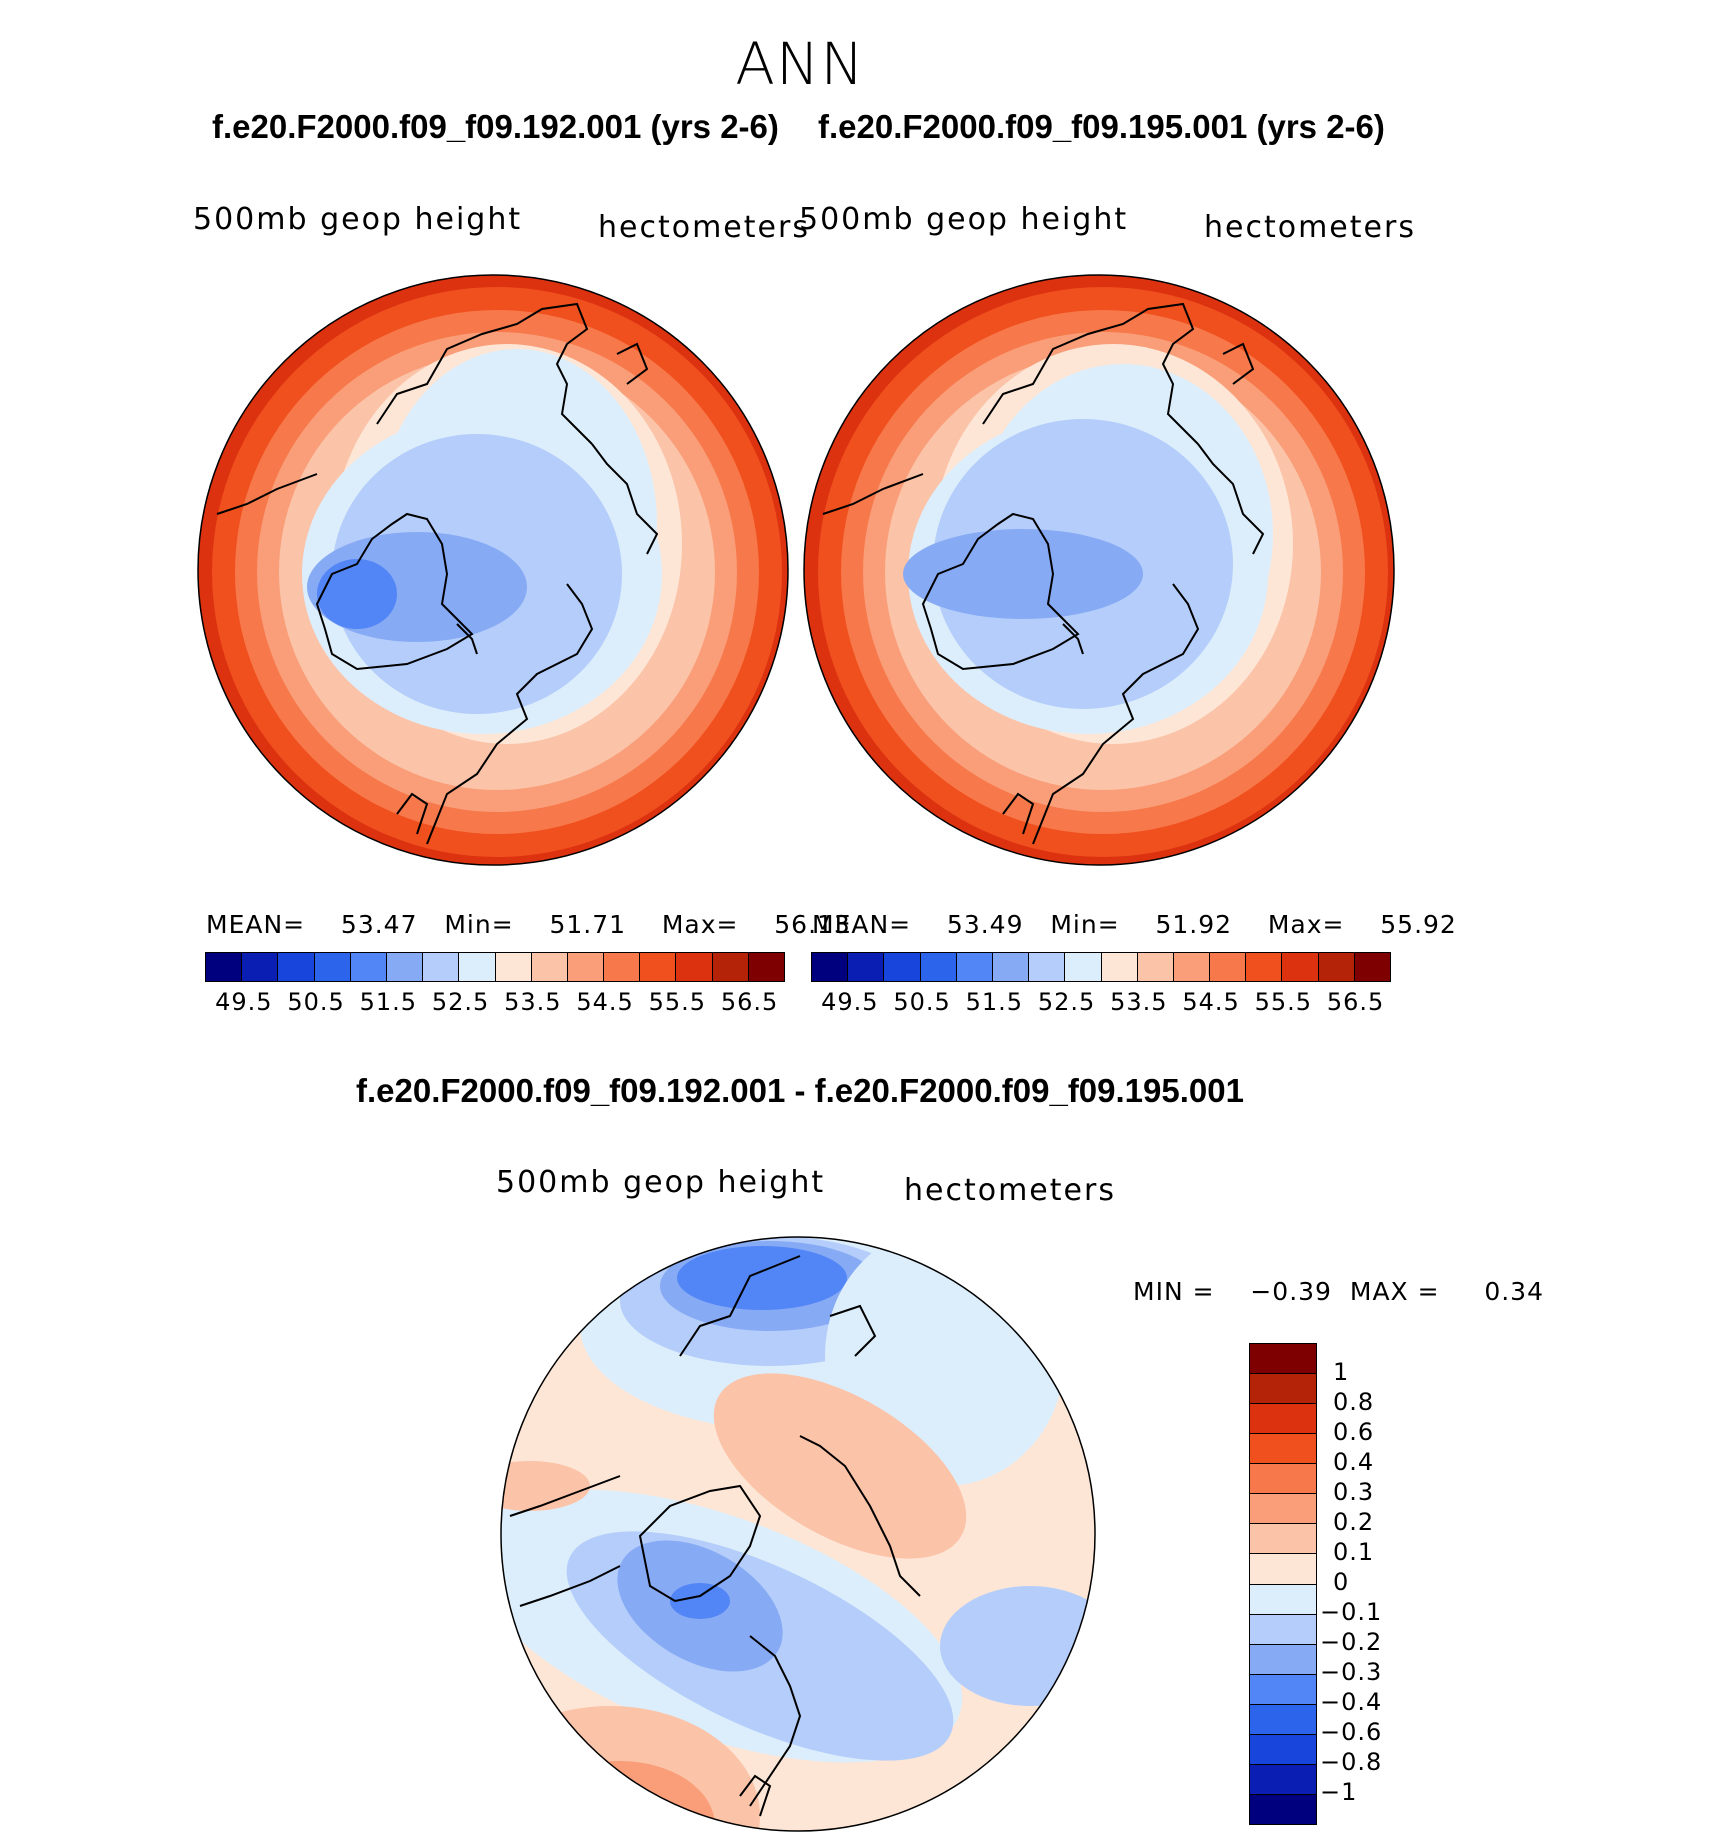 This screenshot has height=1839, width=1710. What do you see at coordinates (495, 126) in the screenshot?
I see `case-title-left: f.e20.F2000.f09_f09.192.001 (yrs 2-6)` at bounding box center [495, 126].